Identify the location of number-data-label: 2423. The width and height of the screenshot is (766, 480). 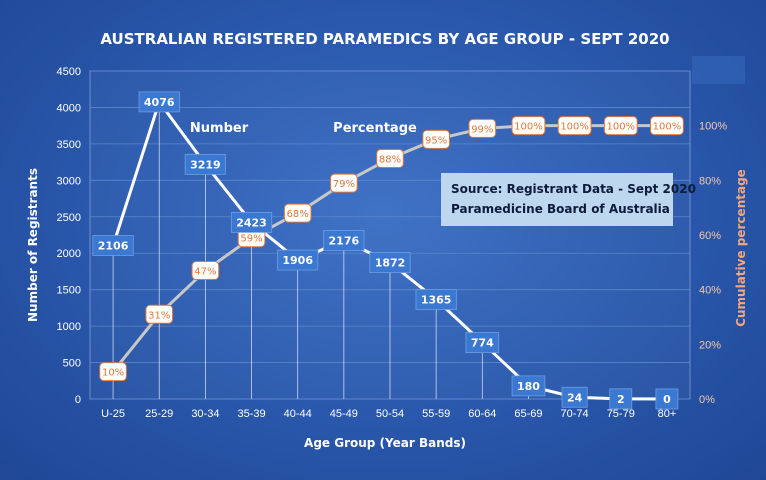
(251, 222).